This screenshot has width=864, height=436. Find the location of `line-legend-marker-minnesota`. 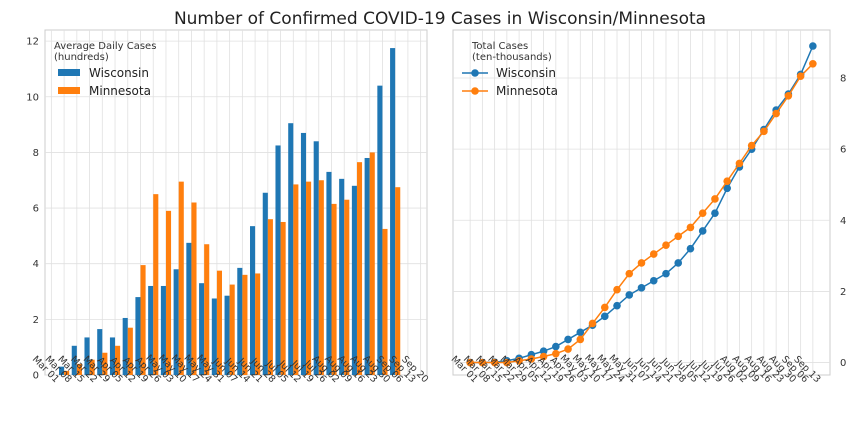

line-legend-marker-minnesota is located at coordinates (475, 91).